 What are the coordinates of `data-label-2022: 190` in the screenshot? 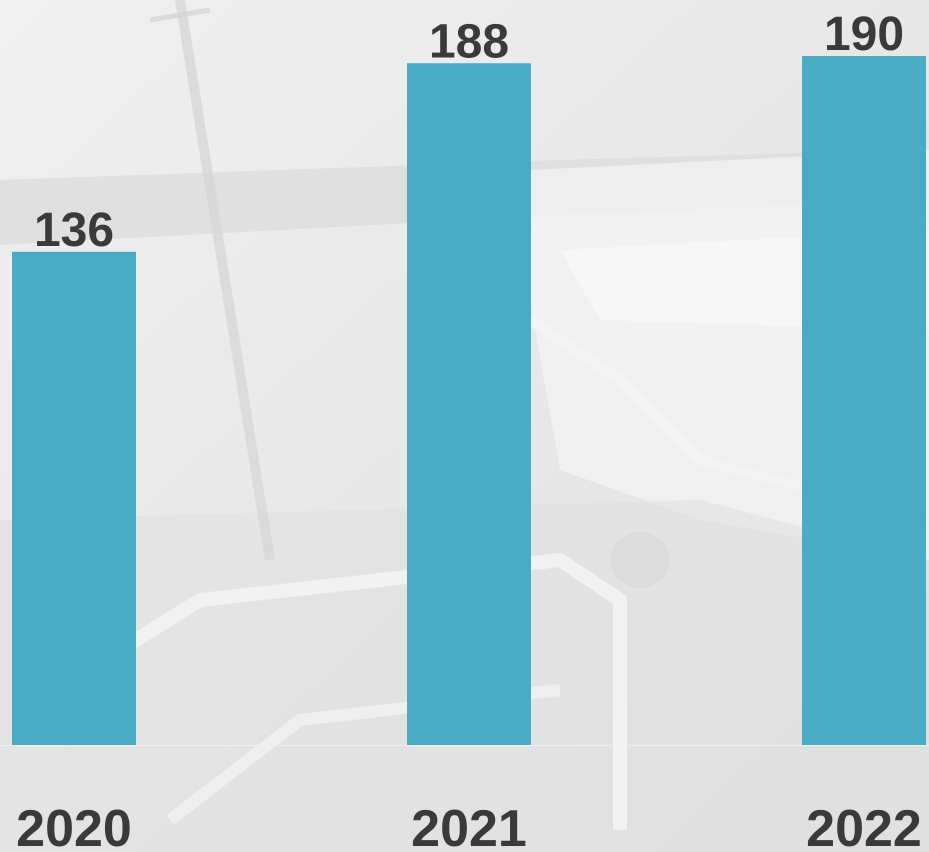 It's located at (864, 34).